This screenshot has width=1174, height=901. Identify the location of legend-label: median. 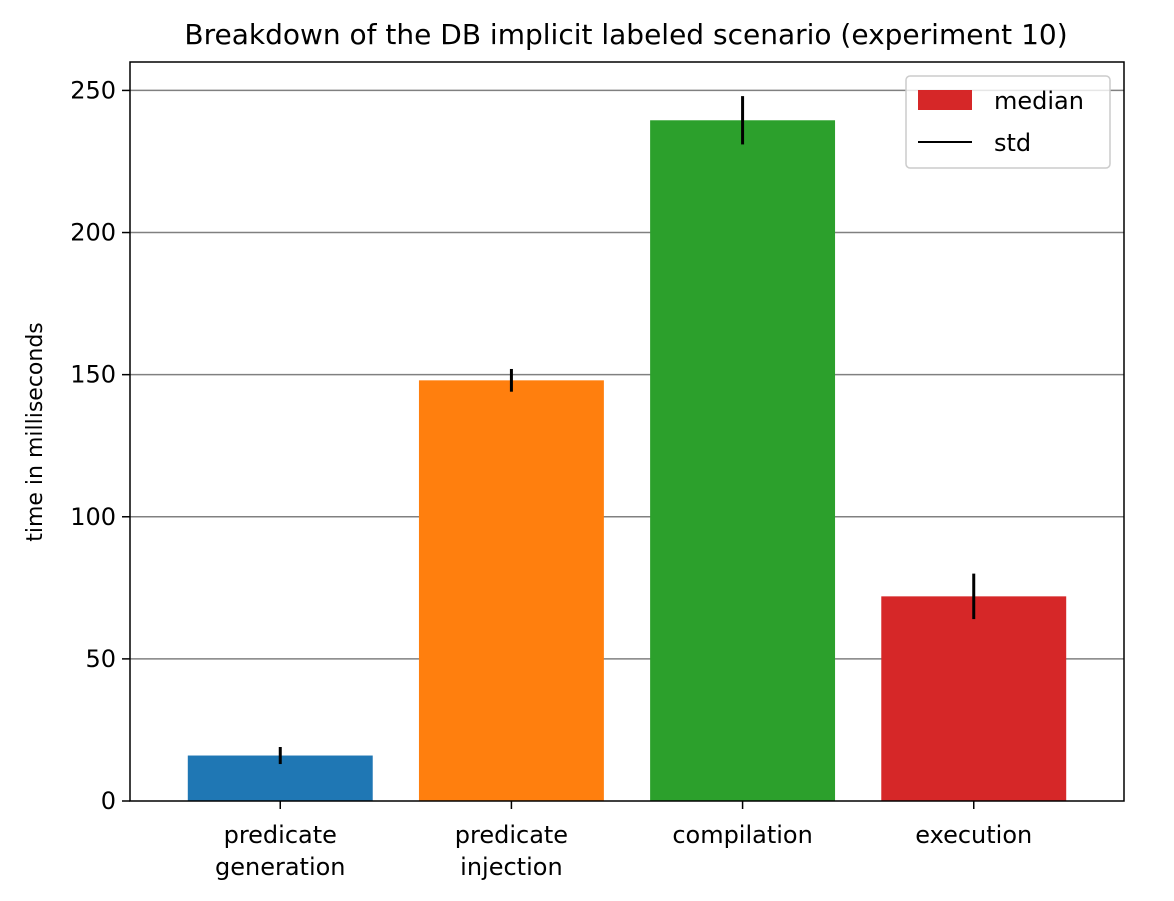
(1039, 101).